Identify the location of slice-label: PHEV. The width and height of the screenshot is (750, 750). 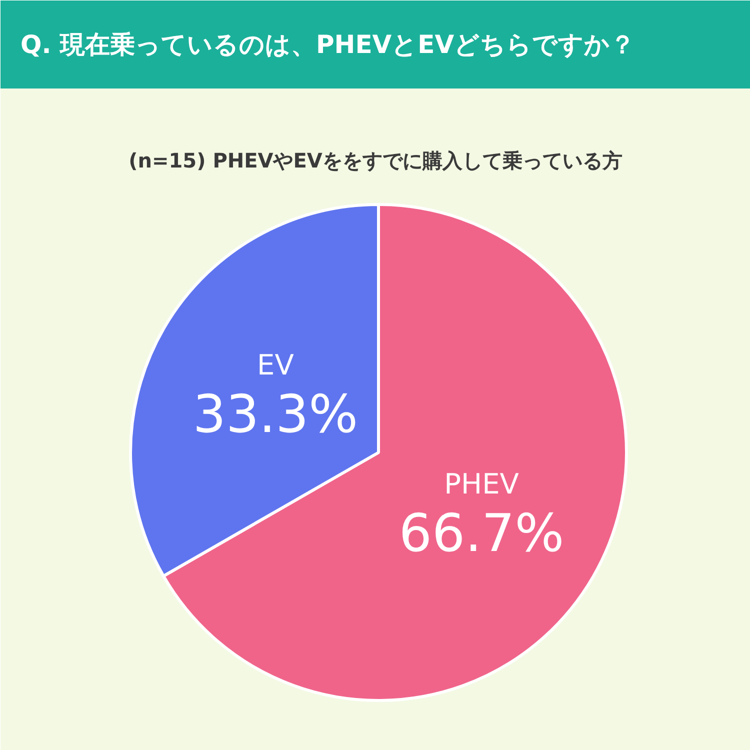
(481, 484).